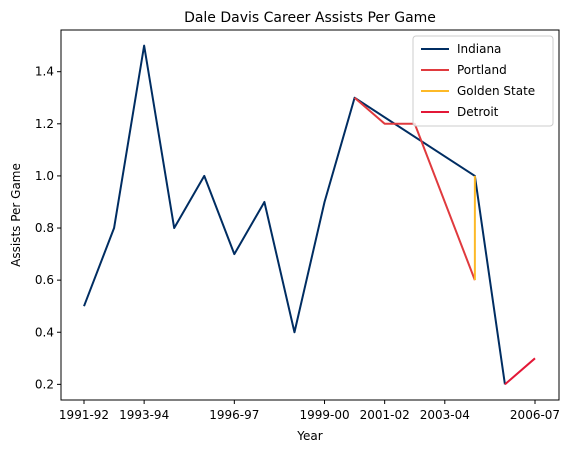 The image size is (573, 453). I want to click on legend-label: Golden State, so click(496, 91).